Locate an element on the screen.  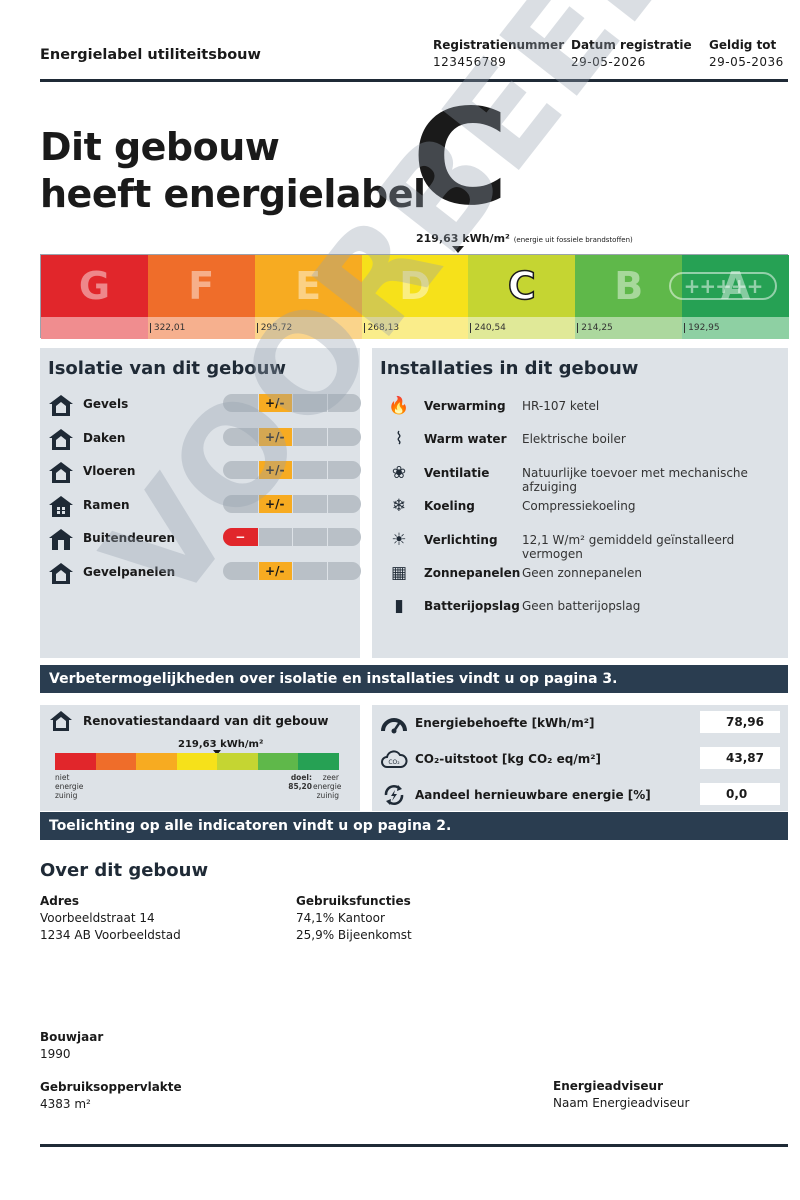
hero-line-2: heeft energielabel is located at coordinates (233, 194).